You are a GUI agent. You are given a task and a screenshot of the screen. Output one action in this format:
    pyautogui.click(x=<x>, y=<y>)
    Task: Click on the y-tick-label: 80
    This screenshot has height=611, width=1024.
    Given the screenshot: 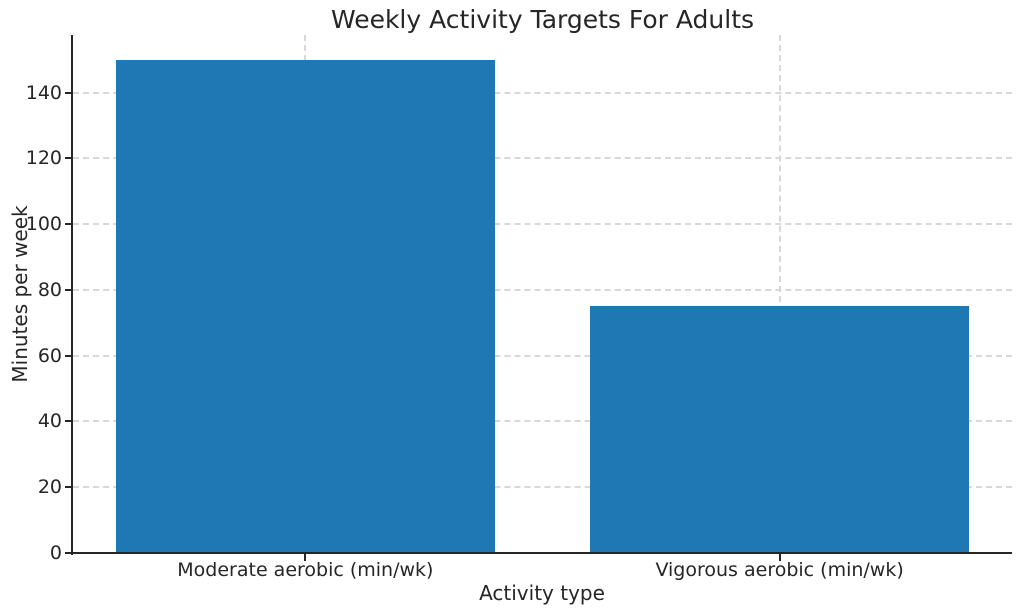 What is the action you would take?
    pyautogui.click(x=49, y=289)
    